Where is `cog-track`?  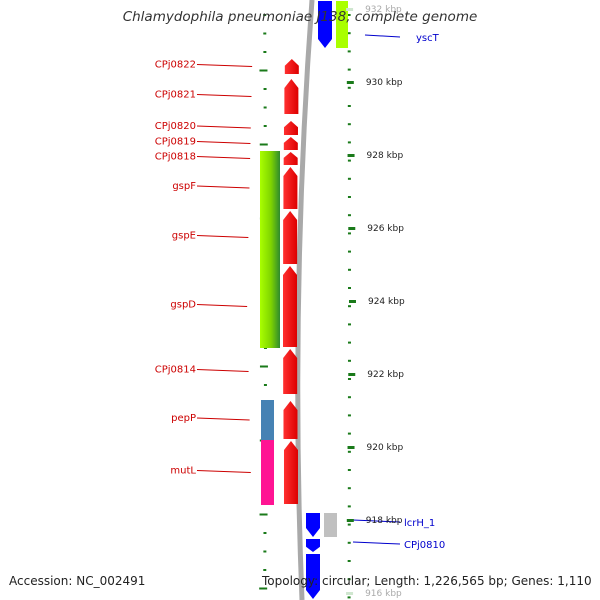 cog-track is located at coordinates (304, 269).